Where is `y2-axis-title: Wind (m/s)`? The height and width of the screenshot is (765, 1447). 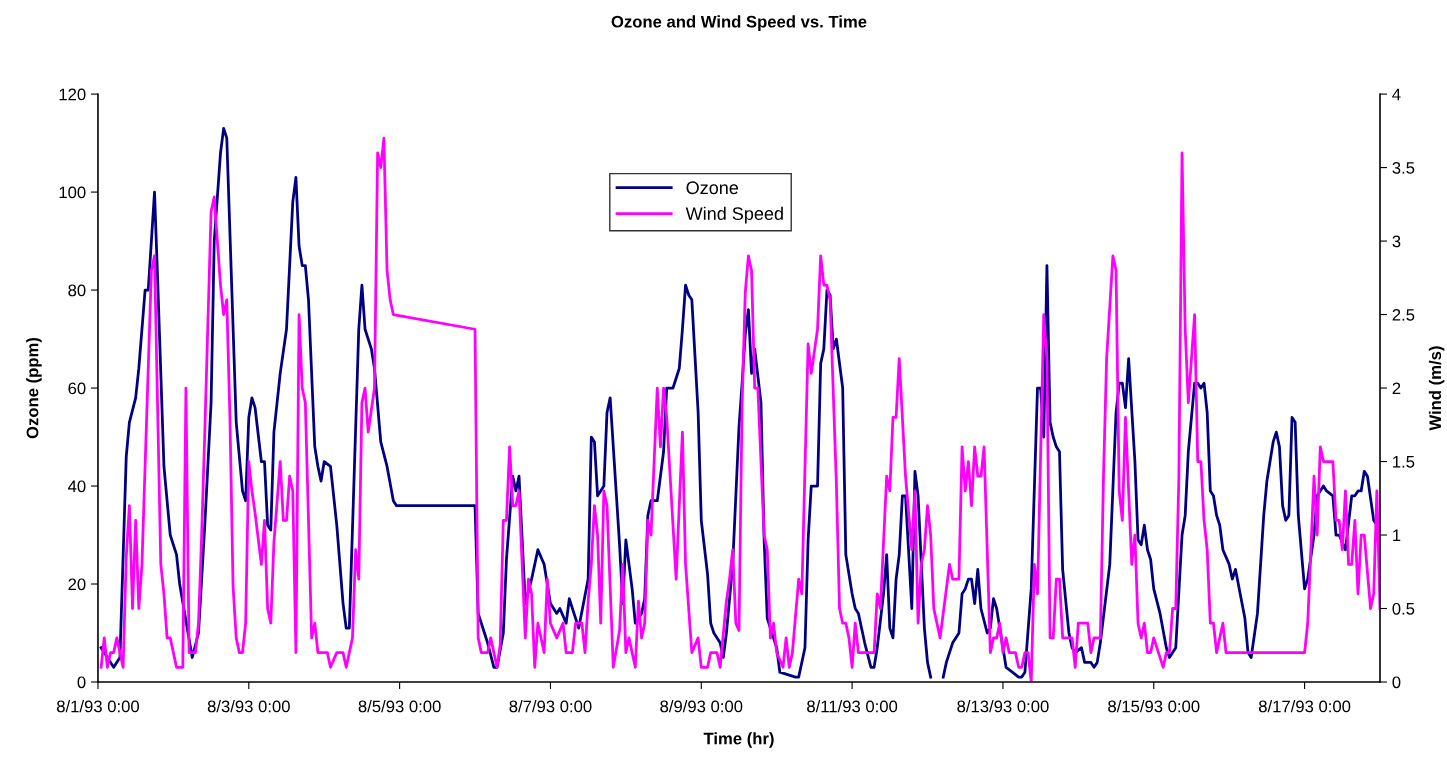
y2-axis-title: Wind (m/s) is located at coordinates (1436, 388).